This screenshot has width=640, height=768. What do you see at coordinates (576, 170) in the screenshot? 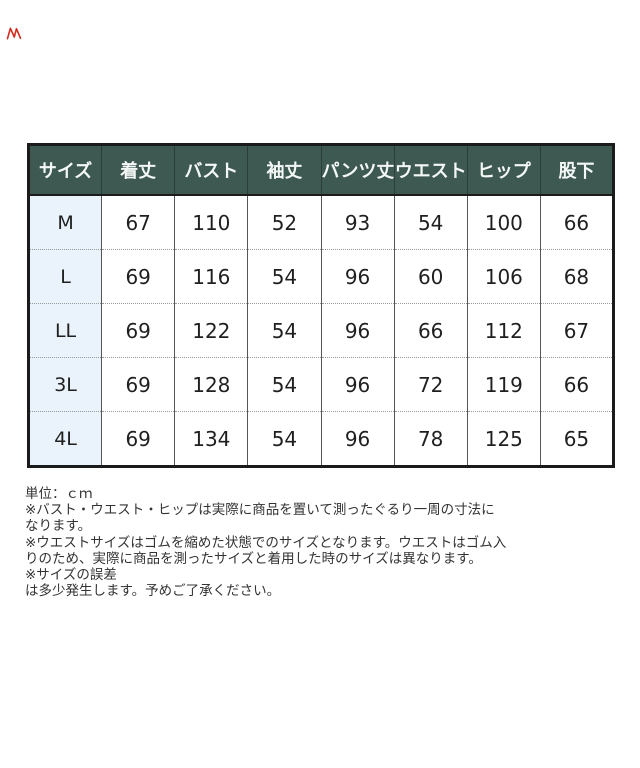
I see `column-header-inseam: 股下` at bounding box center [576, 170].